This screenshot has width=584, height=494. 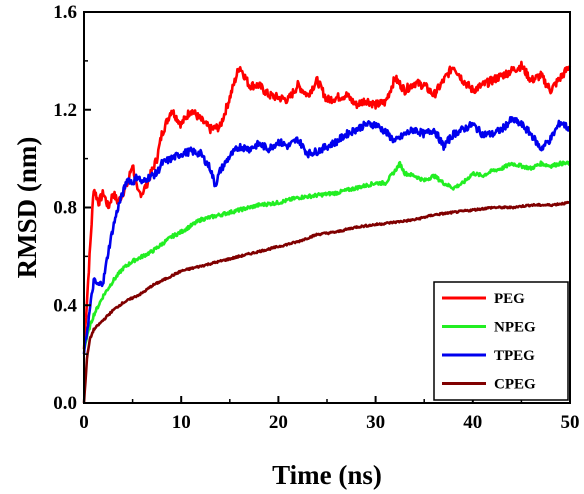 I want to click on legend-label-peg: PEG, so click(x=509, y=299).